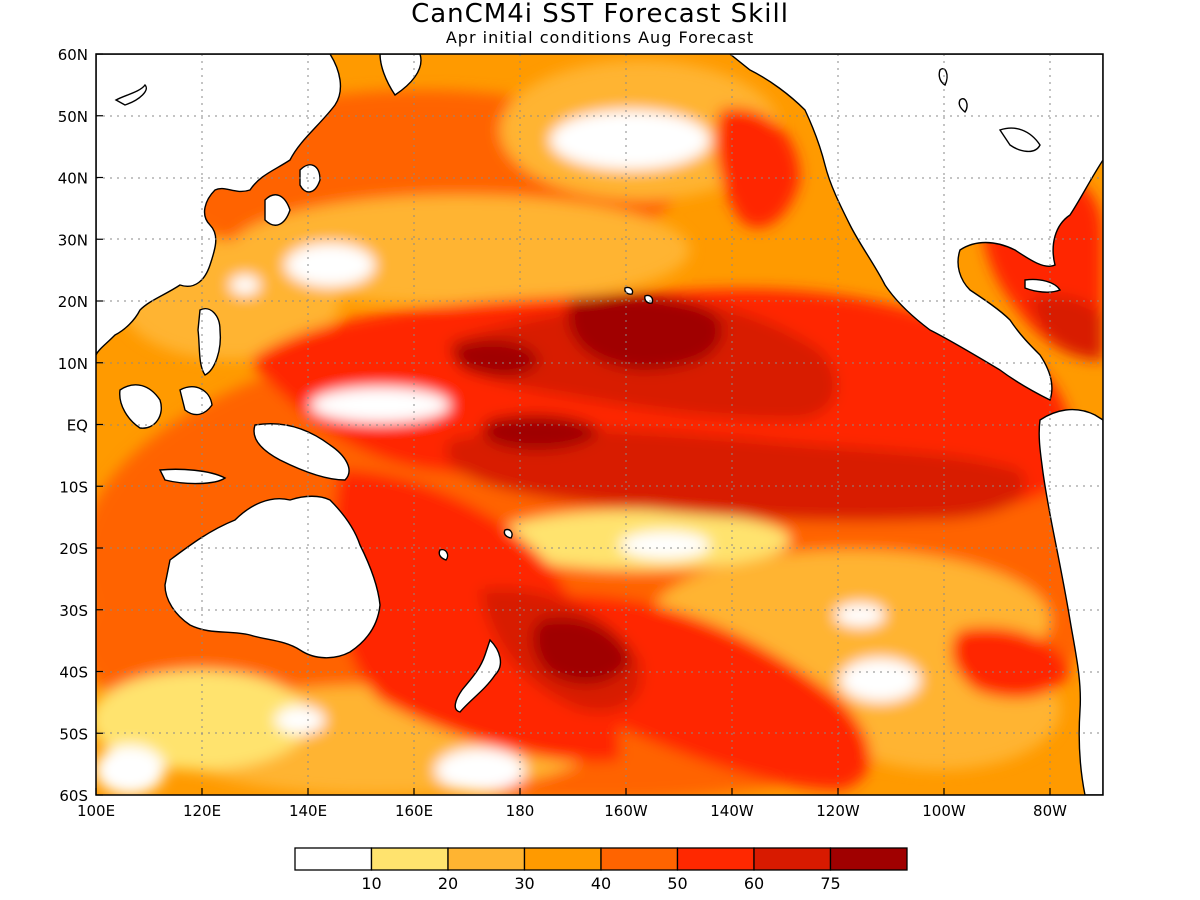 The image size is (1200, 900). I want to click on asia-landmass, so click(219, 205).